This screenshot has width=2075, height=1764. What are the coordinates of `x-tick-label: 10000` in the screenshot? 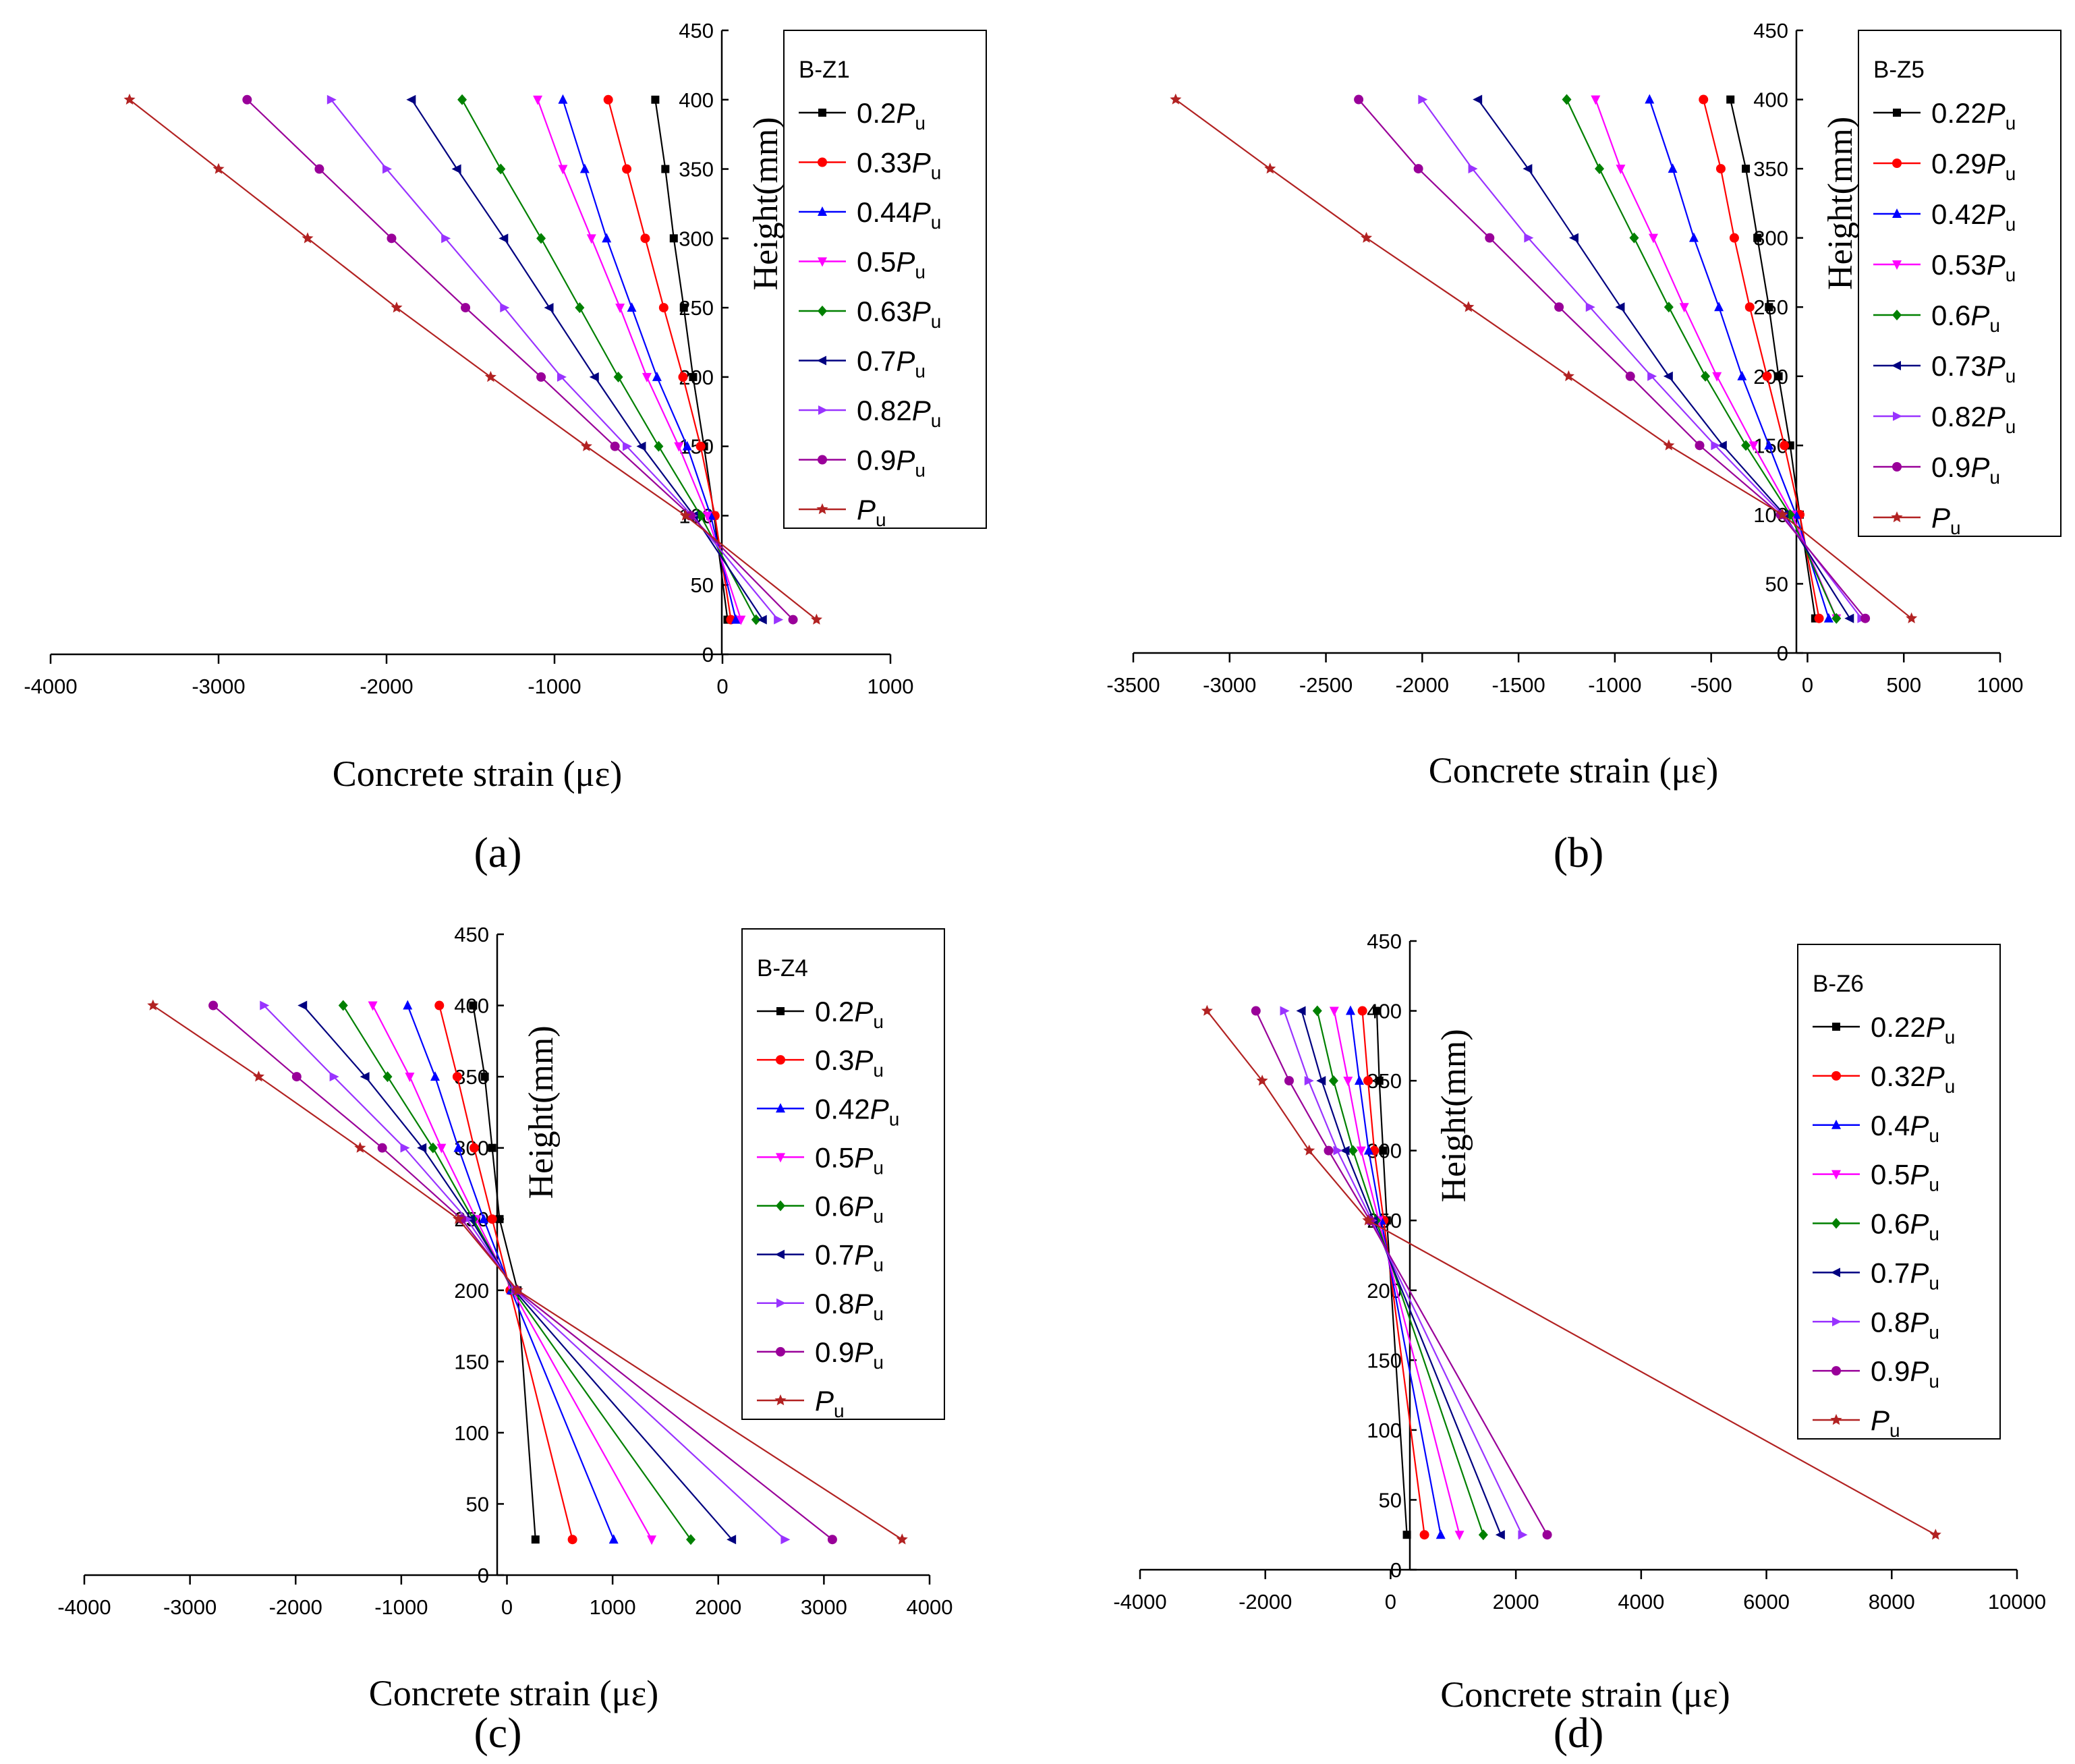 It's located at (2017, 1602).